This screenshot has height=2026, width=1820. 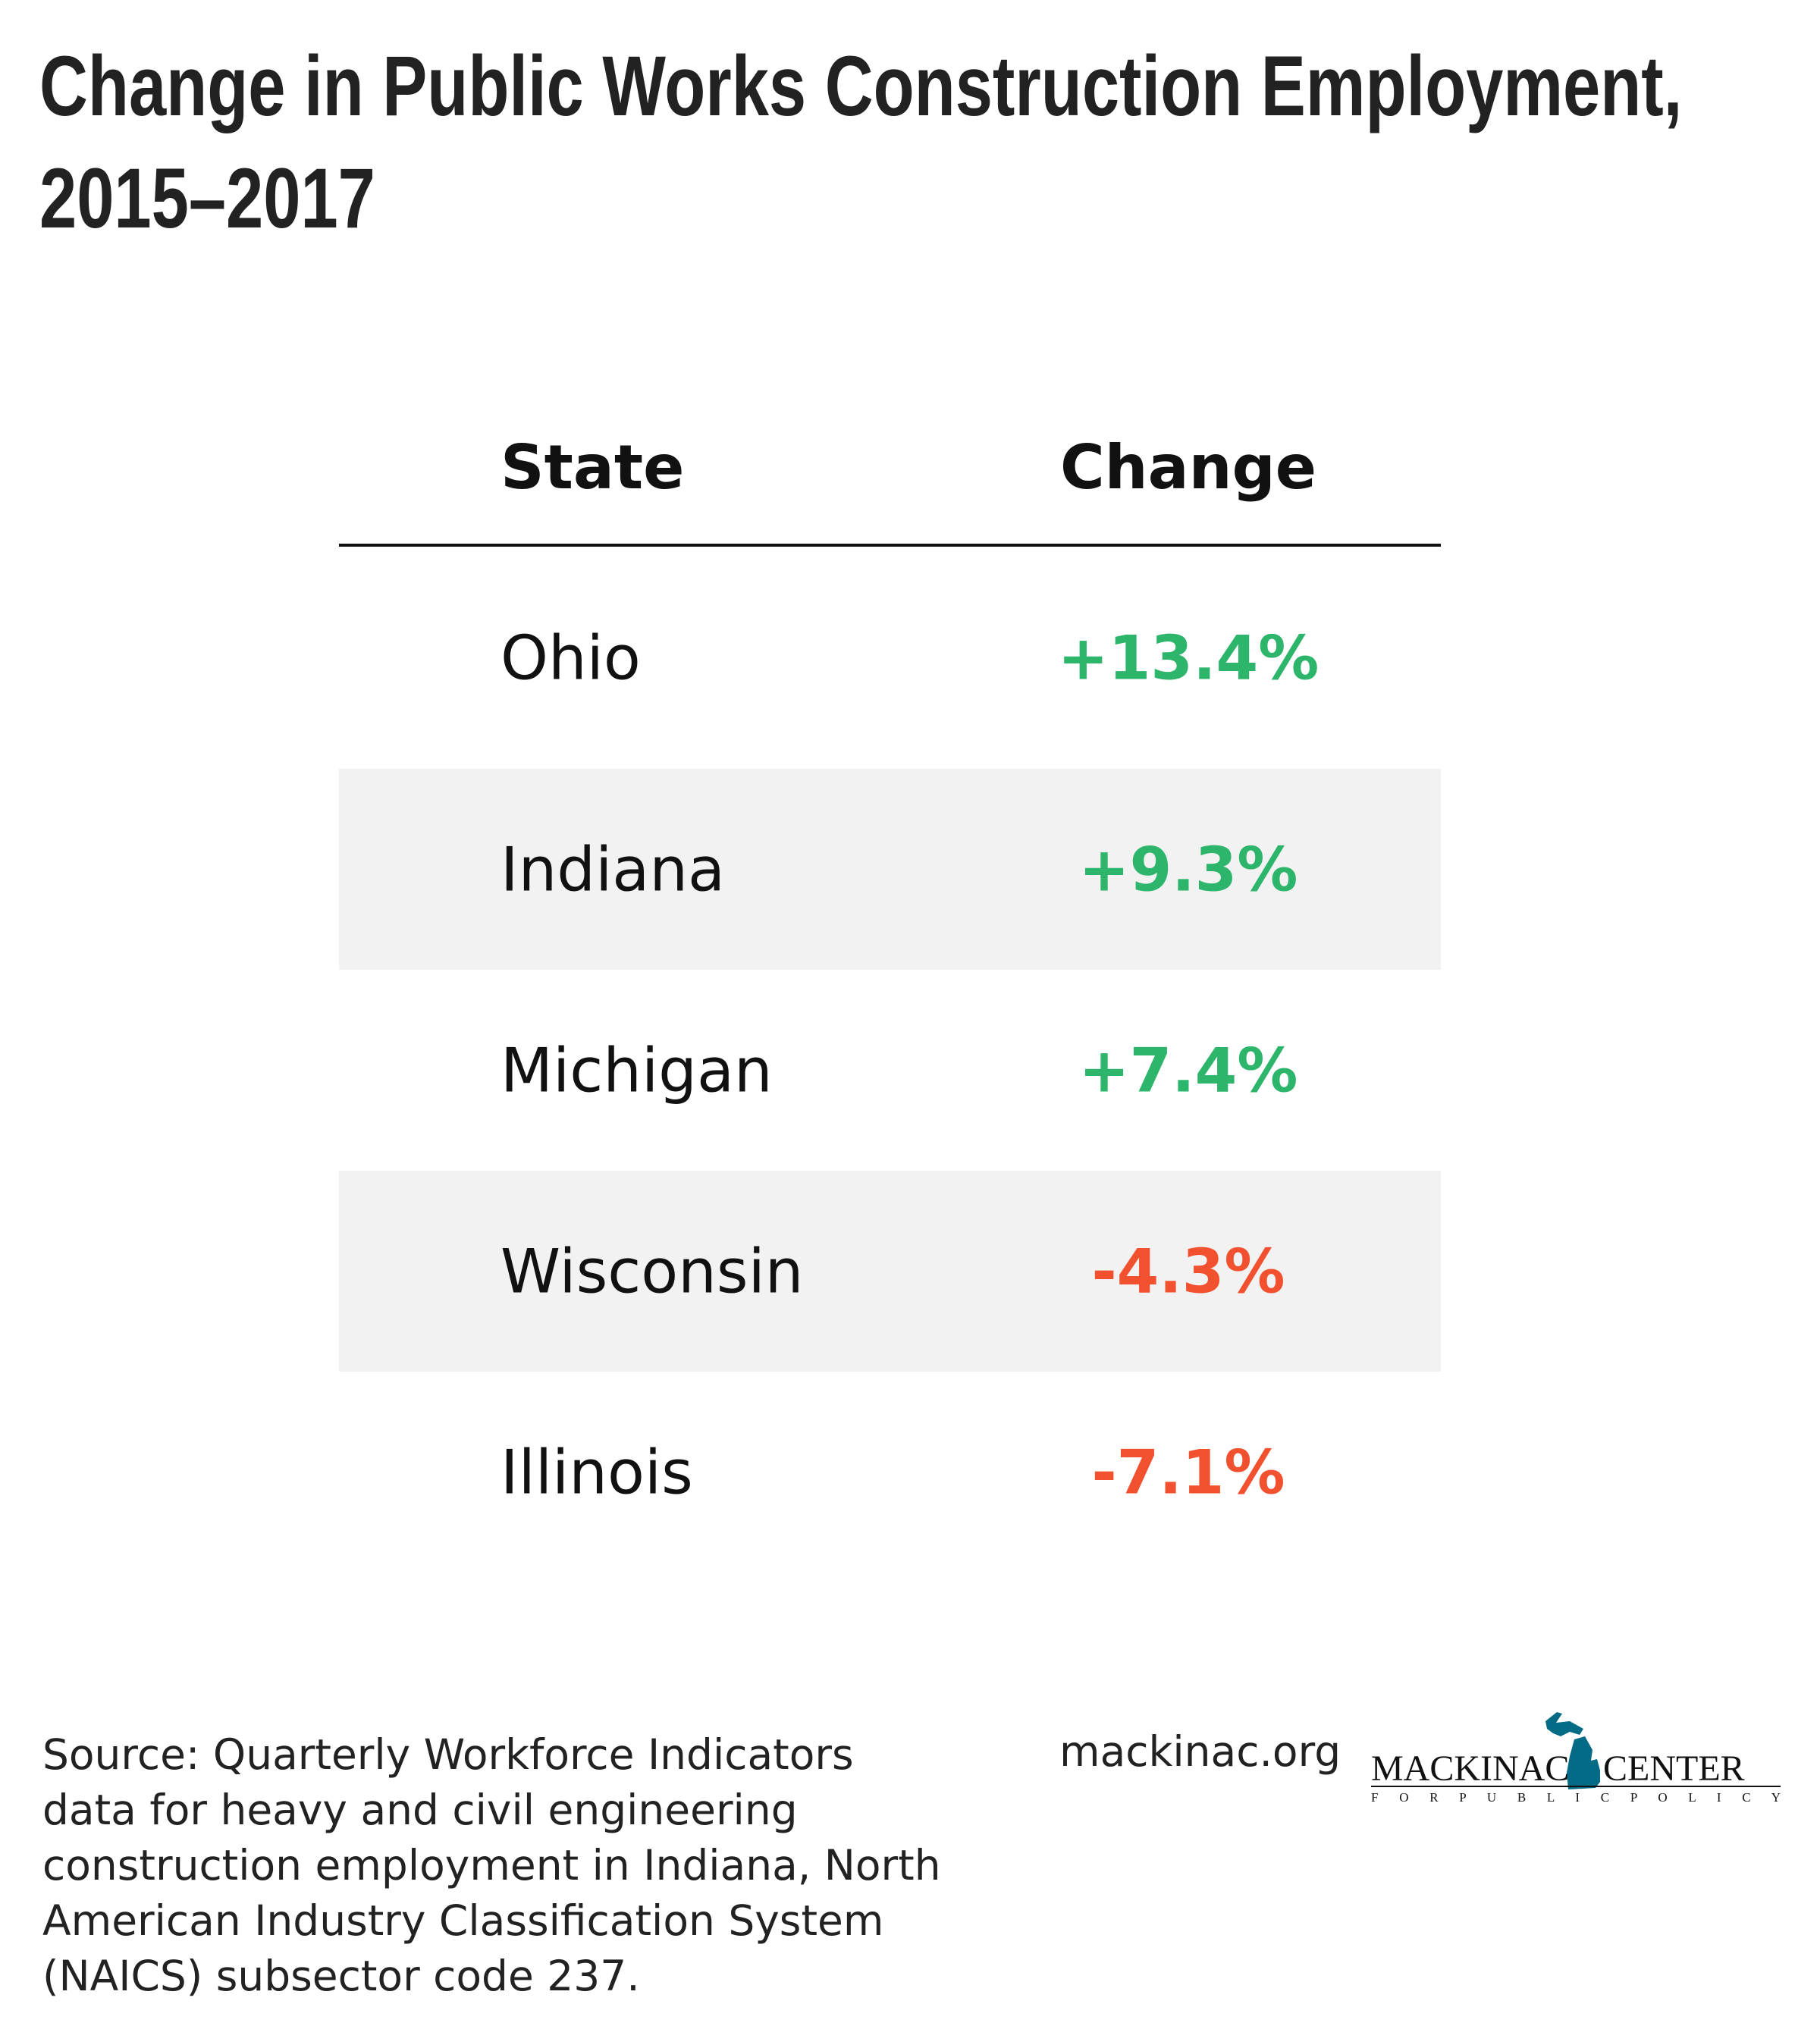 I want to click on change-value: +7.4%, so click(x=1188, y=1071).